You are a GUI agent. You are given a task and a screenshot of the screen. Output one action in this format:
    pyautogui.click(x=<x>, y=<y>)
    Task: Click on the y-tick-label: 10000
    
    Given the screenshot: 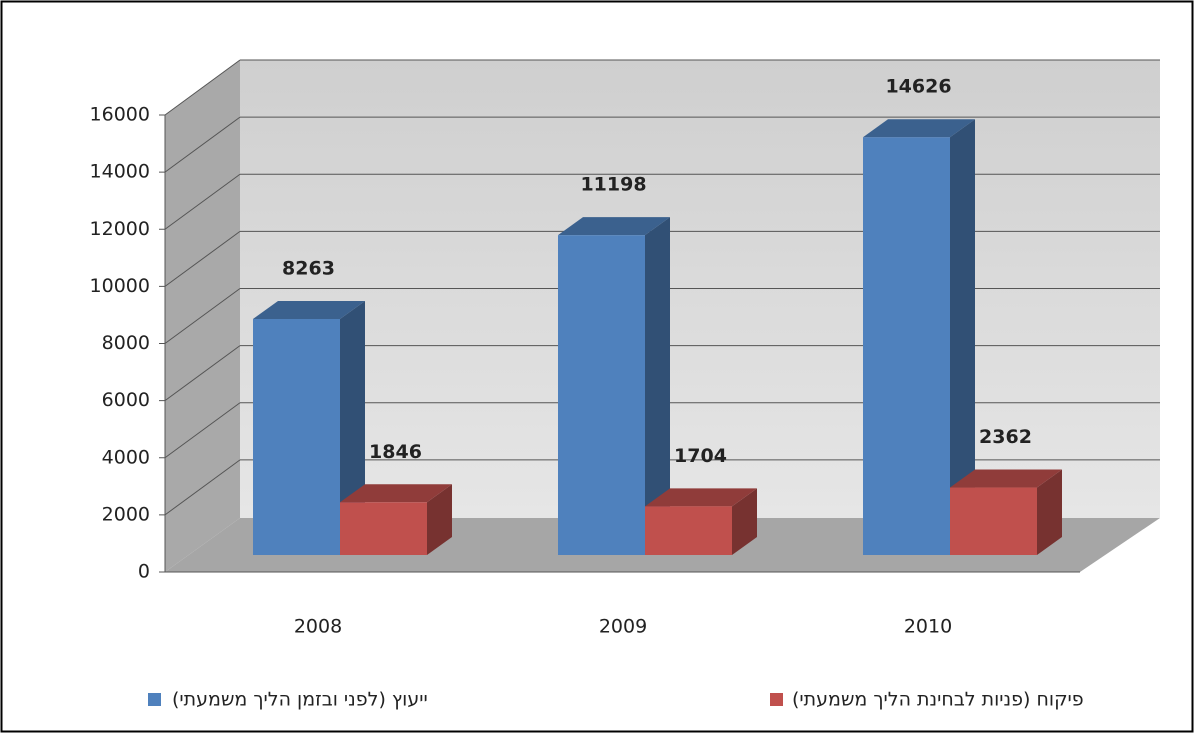 What is the action you would take?
    pyautogui.click(x=120, y=286)
    